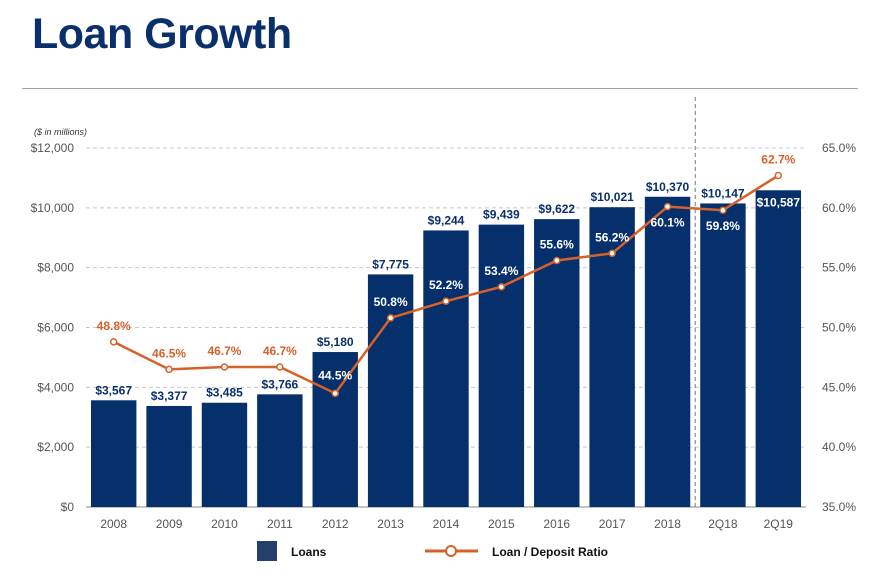 This screenshot has width=883, height=588. Describe the element at coordinates (280, 524) in the screenshot. I see `x-axis-tick: 2011` at that location.